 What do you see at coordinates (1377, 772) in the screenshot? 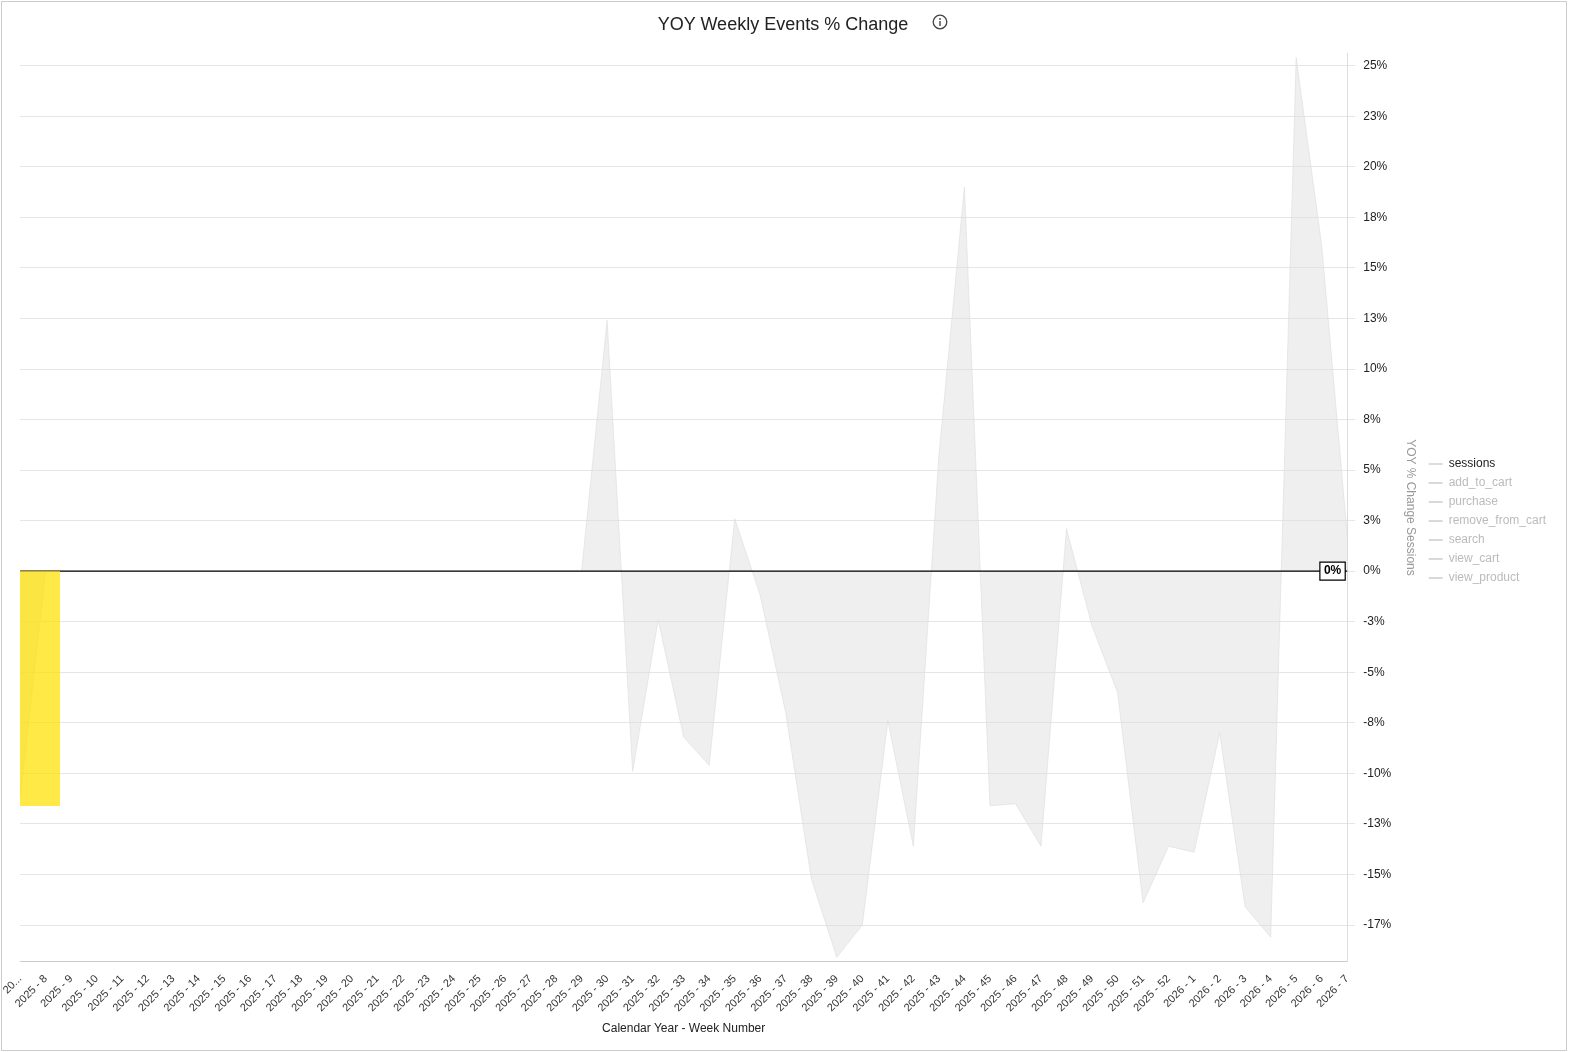
I see `y-tick-label: -10%` at bounding box center [1377, 772].